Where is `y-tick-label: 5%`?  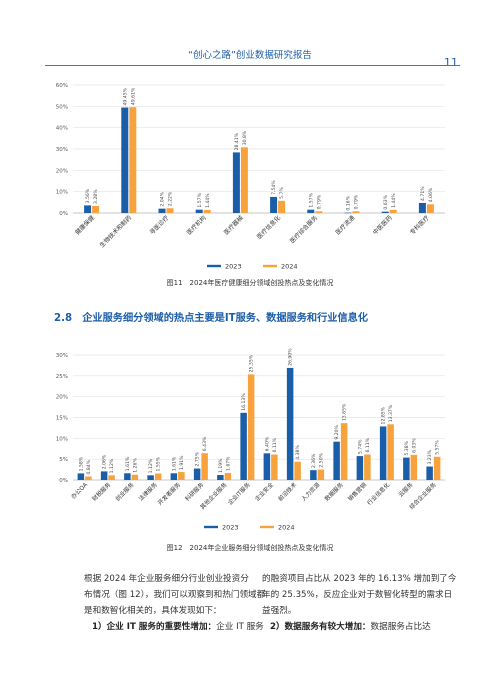 y-tick-label: 5% is located at coordinates (63, 460).